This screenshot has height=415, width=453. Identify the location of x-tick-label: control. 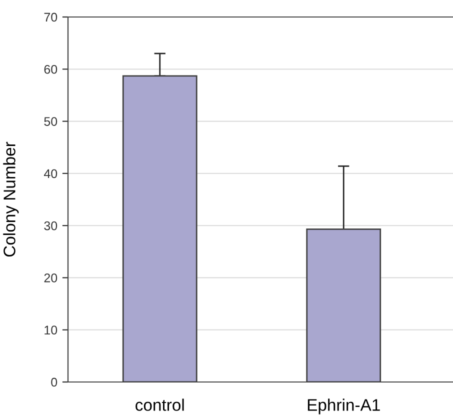
(160, 404).